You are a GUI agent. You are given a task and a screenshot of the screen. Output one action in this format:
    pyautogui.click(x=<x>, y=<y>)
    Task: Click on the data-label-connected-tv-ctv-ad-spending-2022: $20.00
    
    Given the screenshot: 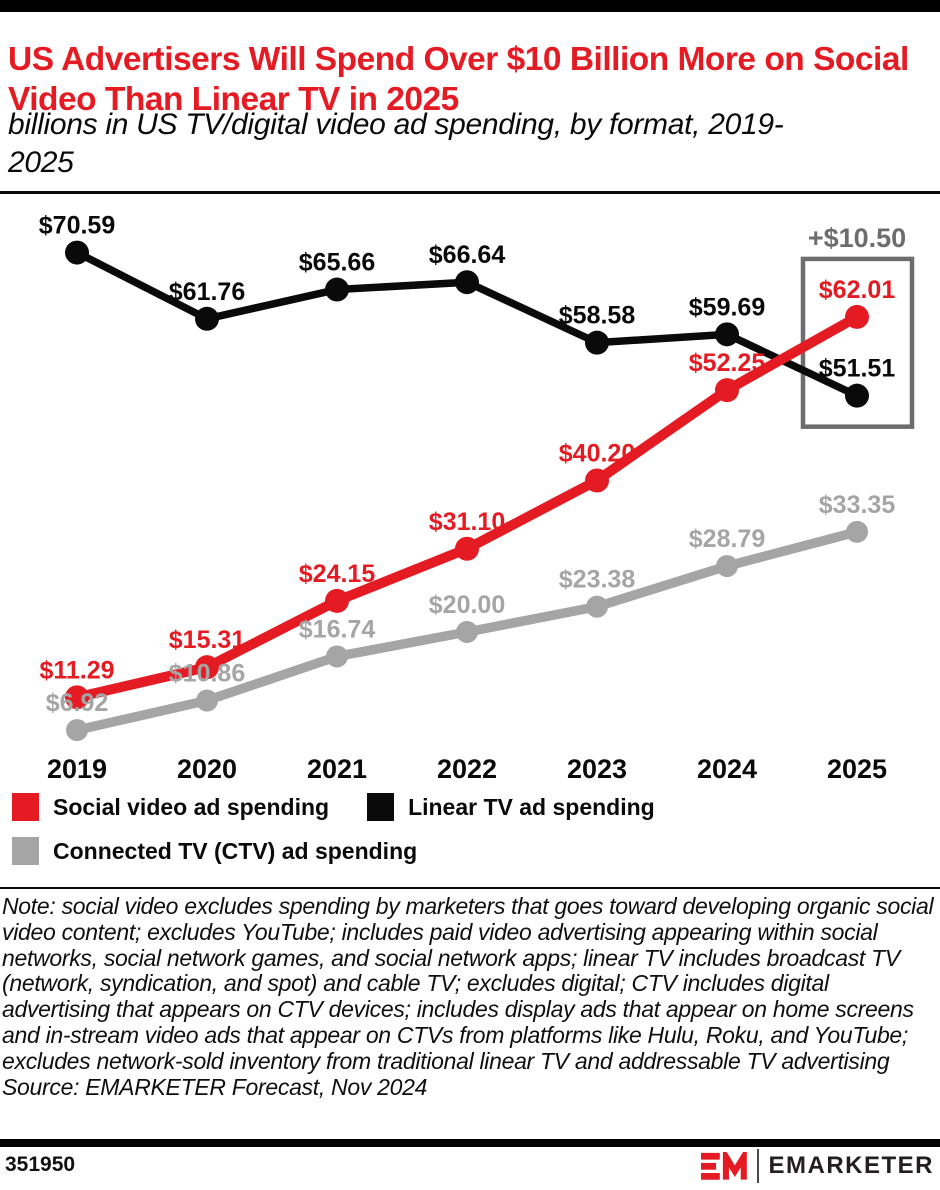 What is the action you would take?
    pyautogui.click(x=467, y=605)
    